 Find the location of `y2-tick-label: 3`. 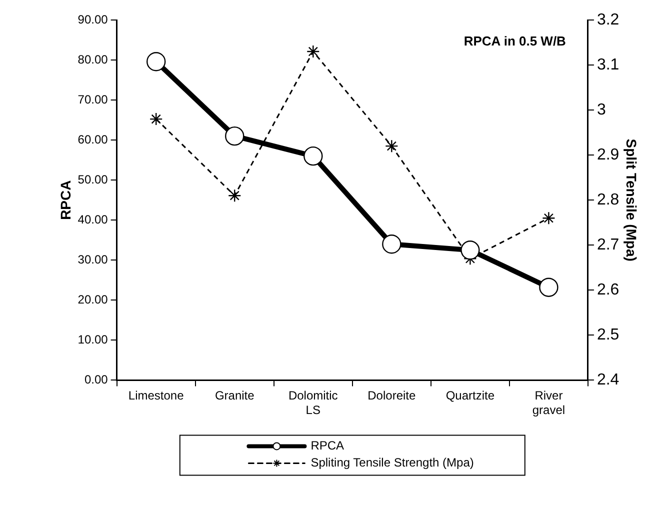

y2-tick-label: 3 is located at coordinates (601, 109).